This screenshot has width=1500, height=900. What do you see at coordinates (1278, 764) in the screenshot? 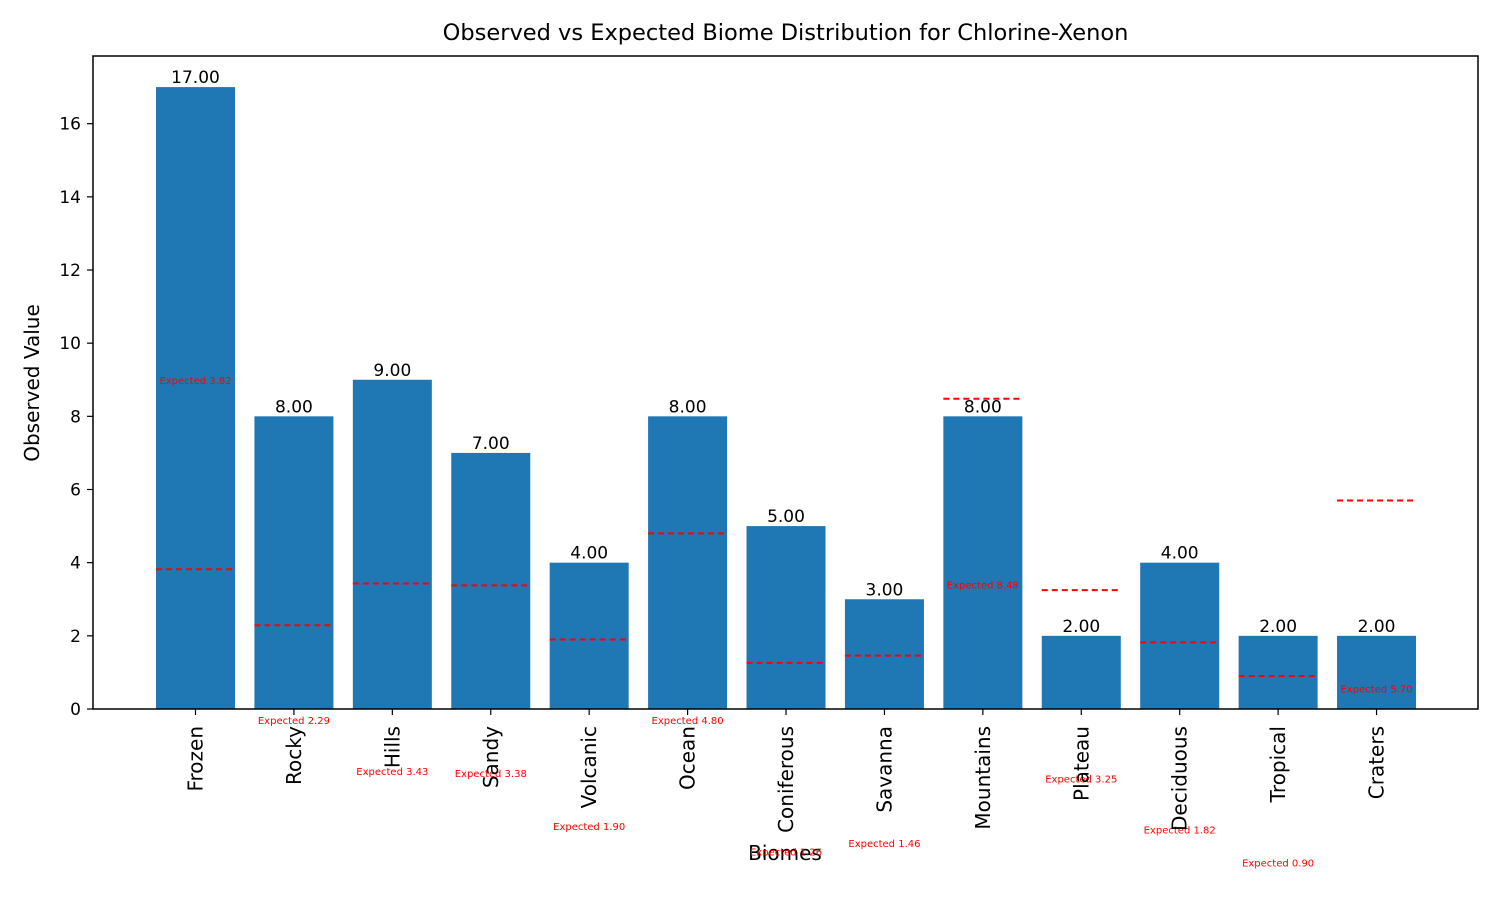
I see `x-tick-label: Tropical` at bounding box center [1278, 764].